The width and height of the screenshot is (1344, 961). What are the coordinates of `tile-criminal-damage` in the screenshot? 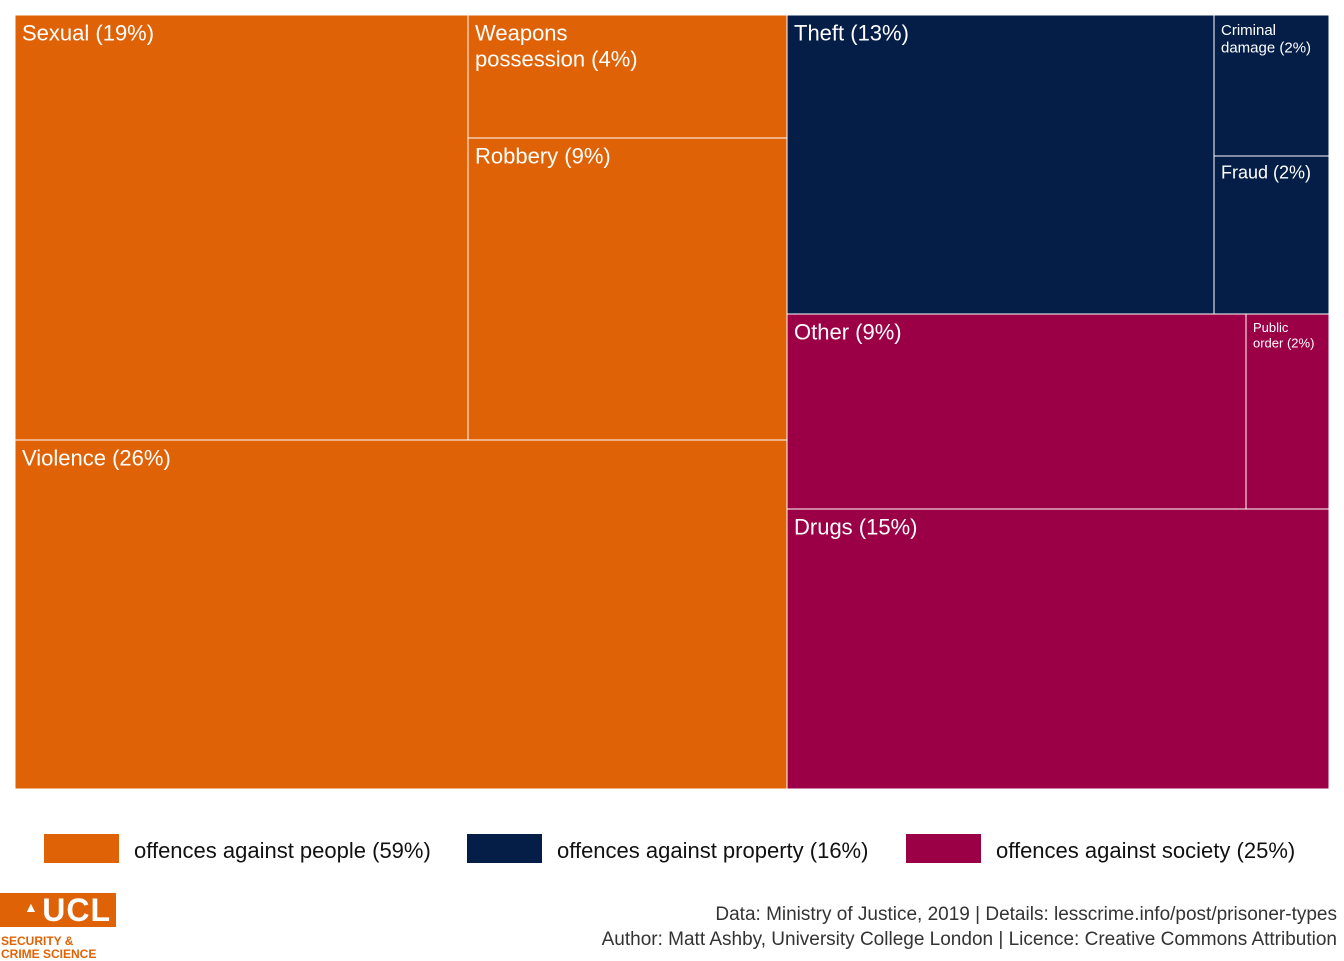 It's located at (1271, 85).